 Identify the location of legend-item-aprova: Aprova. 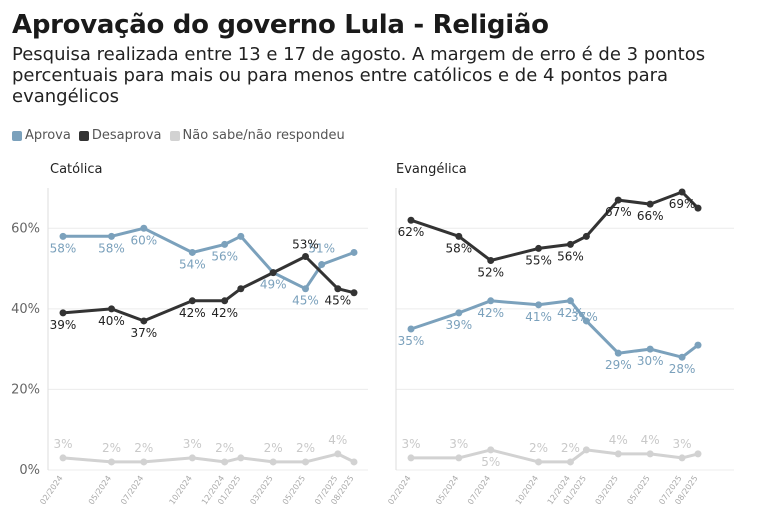
(41, 135).